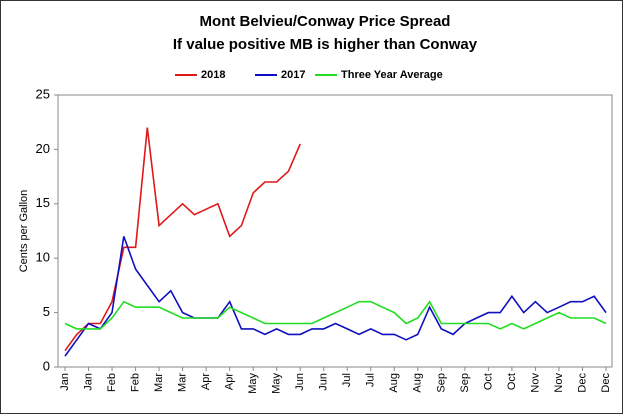 The image size is (624, 415). I want to click on y-tick-label: 10, so click(43, 257).